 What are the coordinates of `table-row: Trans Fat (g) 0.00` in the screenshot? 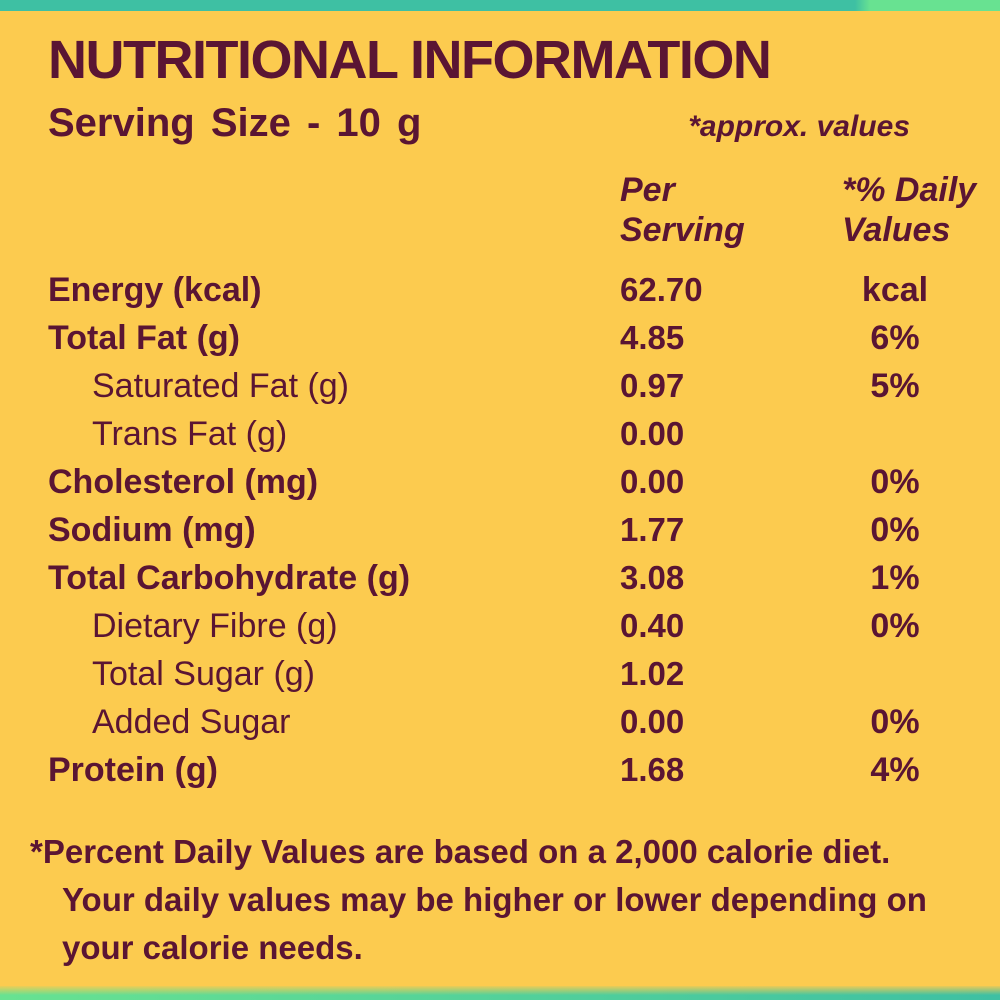 It's located at (509, 434).